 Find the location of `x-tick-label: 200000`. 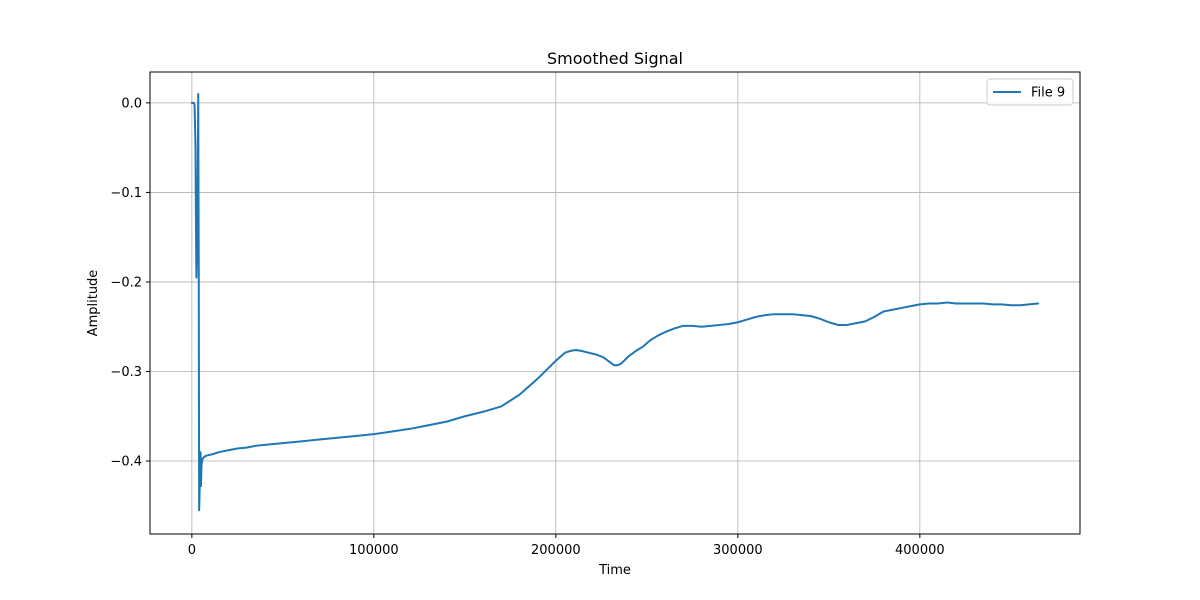

x-tick-label: 200000 is located at coordinates (556, 550).